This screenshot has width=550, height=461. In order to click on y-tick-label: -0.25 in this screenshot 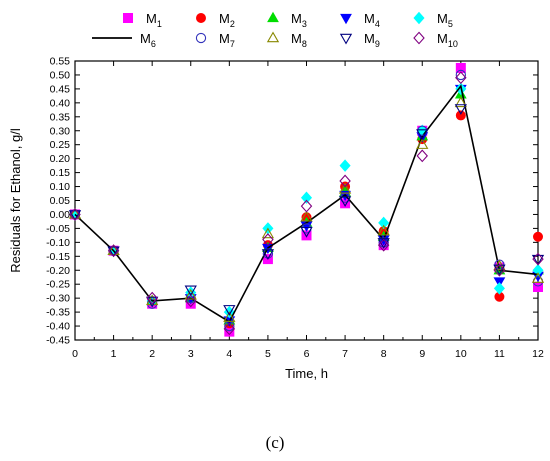, I will do `click(58, 285)`.